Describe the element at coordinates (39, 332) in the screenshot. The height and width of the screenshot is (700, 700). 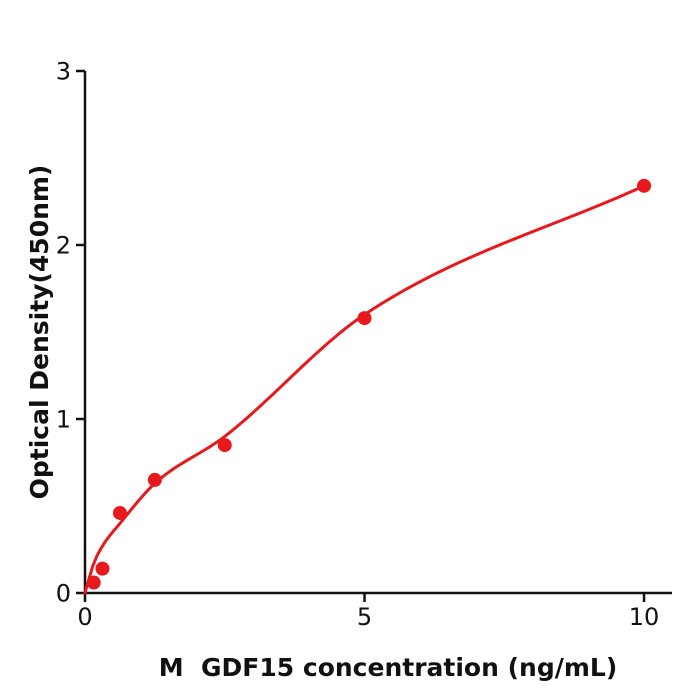
I see `y-axis-title: Optical Density(450nm)` at that location.